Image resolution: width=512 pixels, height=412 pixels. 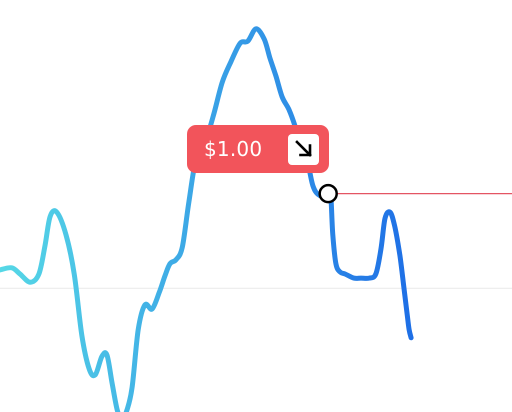 I want to click on price-badge: $1.00, so click(x=258, y=149).